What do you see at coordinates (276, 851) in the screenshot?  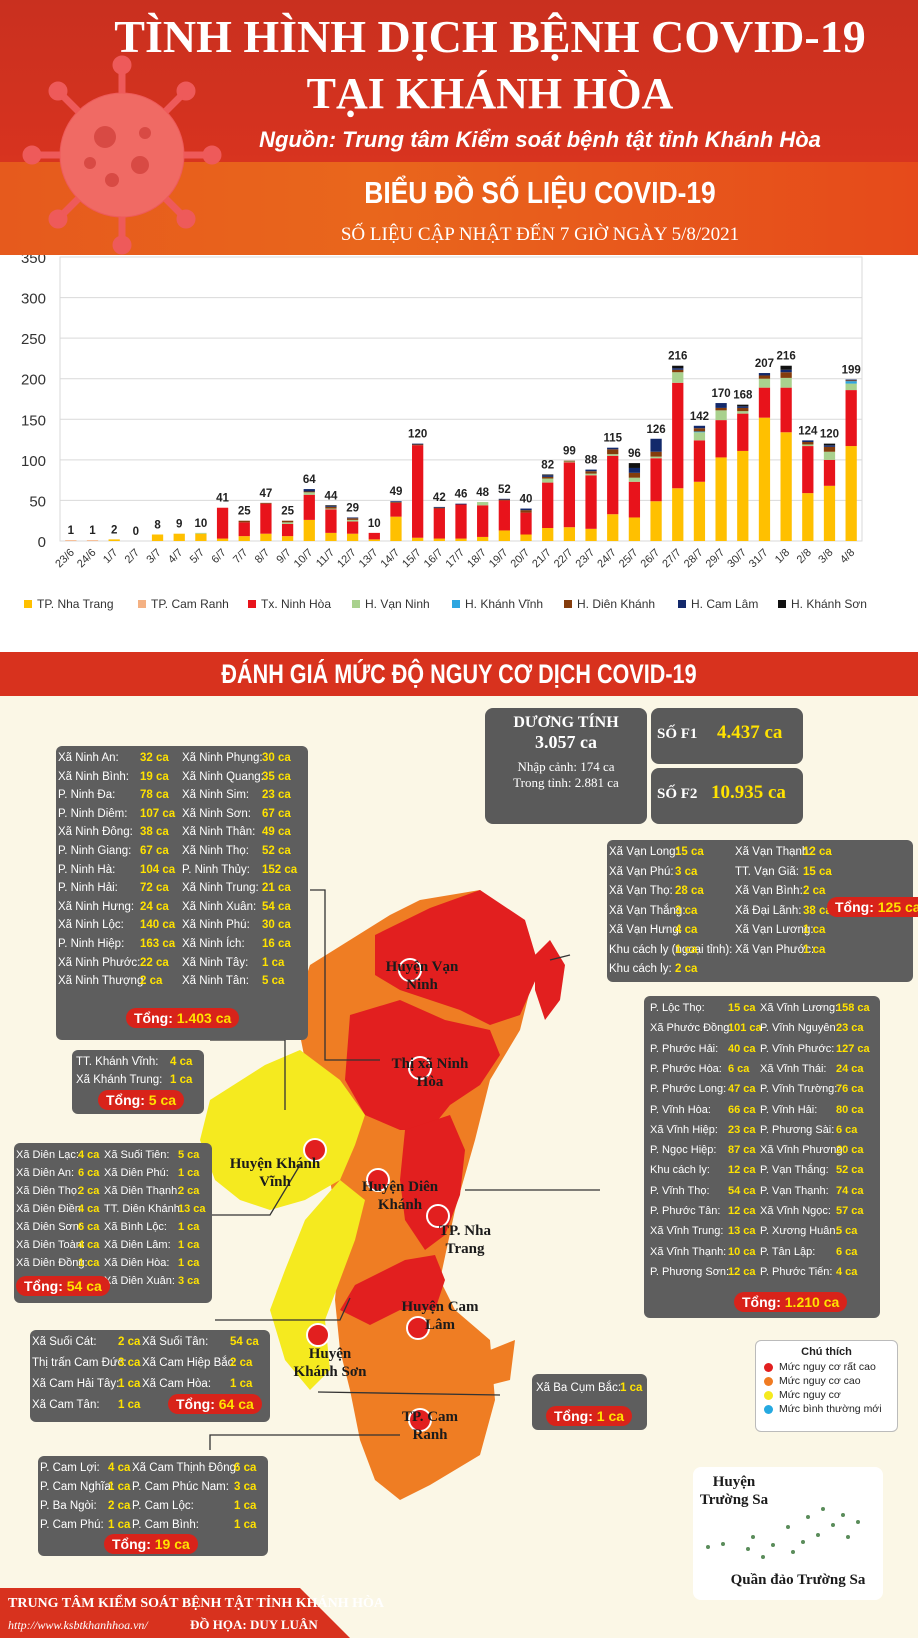 I see `commune-cases: 52 ca` at bounding box center [276, 851].